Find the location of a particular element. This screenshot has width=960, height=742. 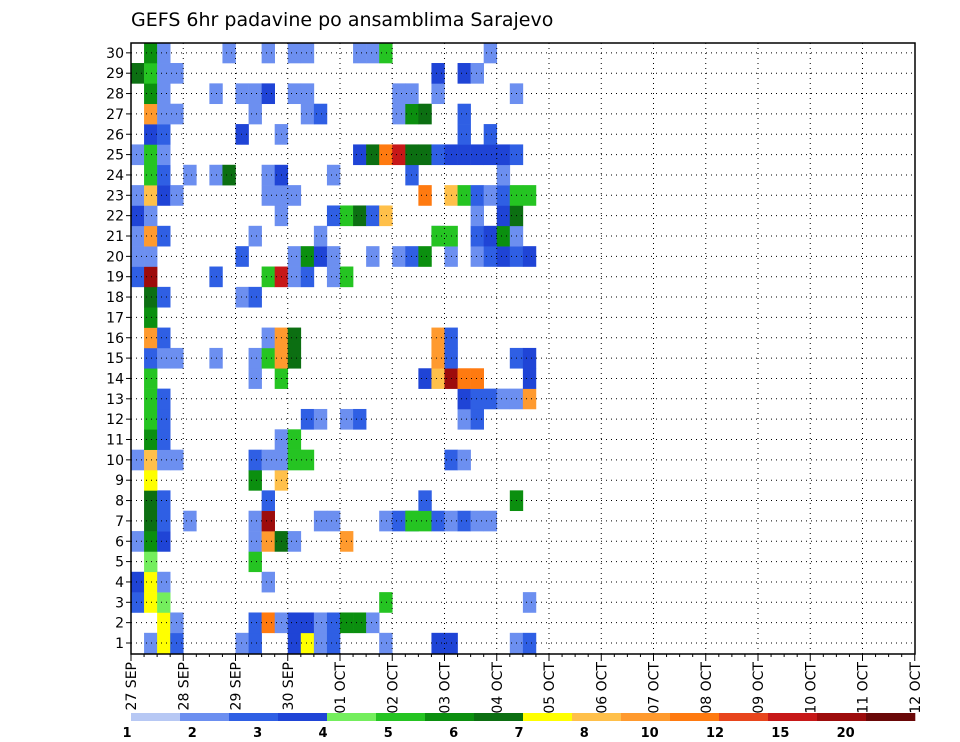

y-tick-label: 8 is located at coordinates (119, 502).